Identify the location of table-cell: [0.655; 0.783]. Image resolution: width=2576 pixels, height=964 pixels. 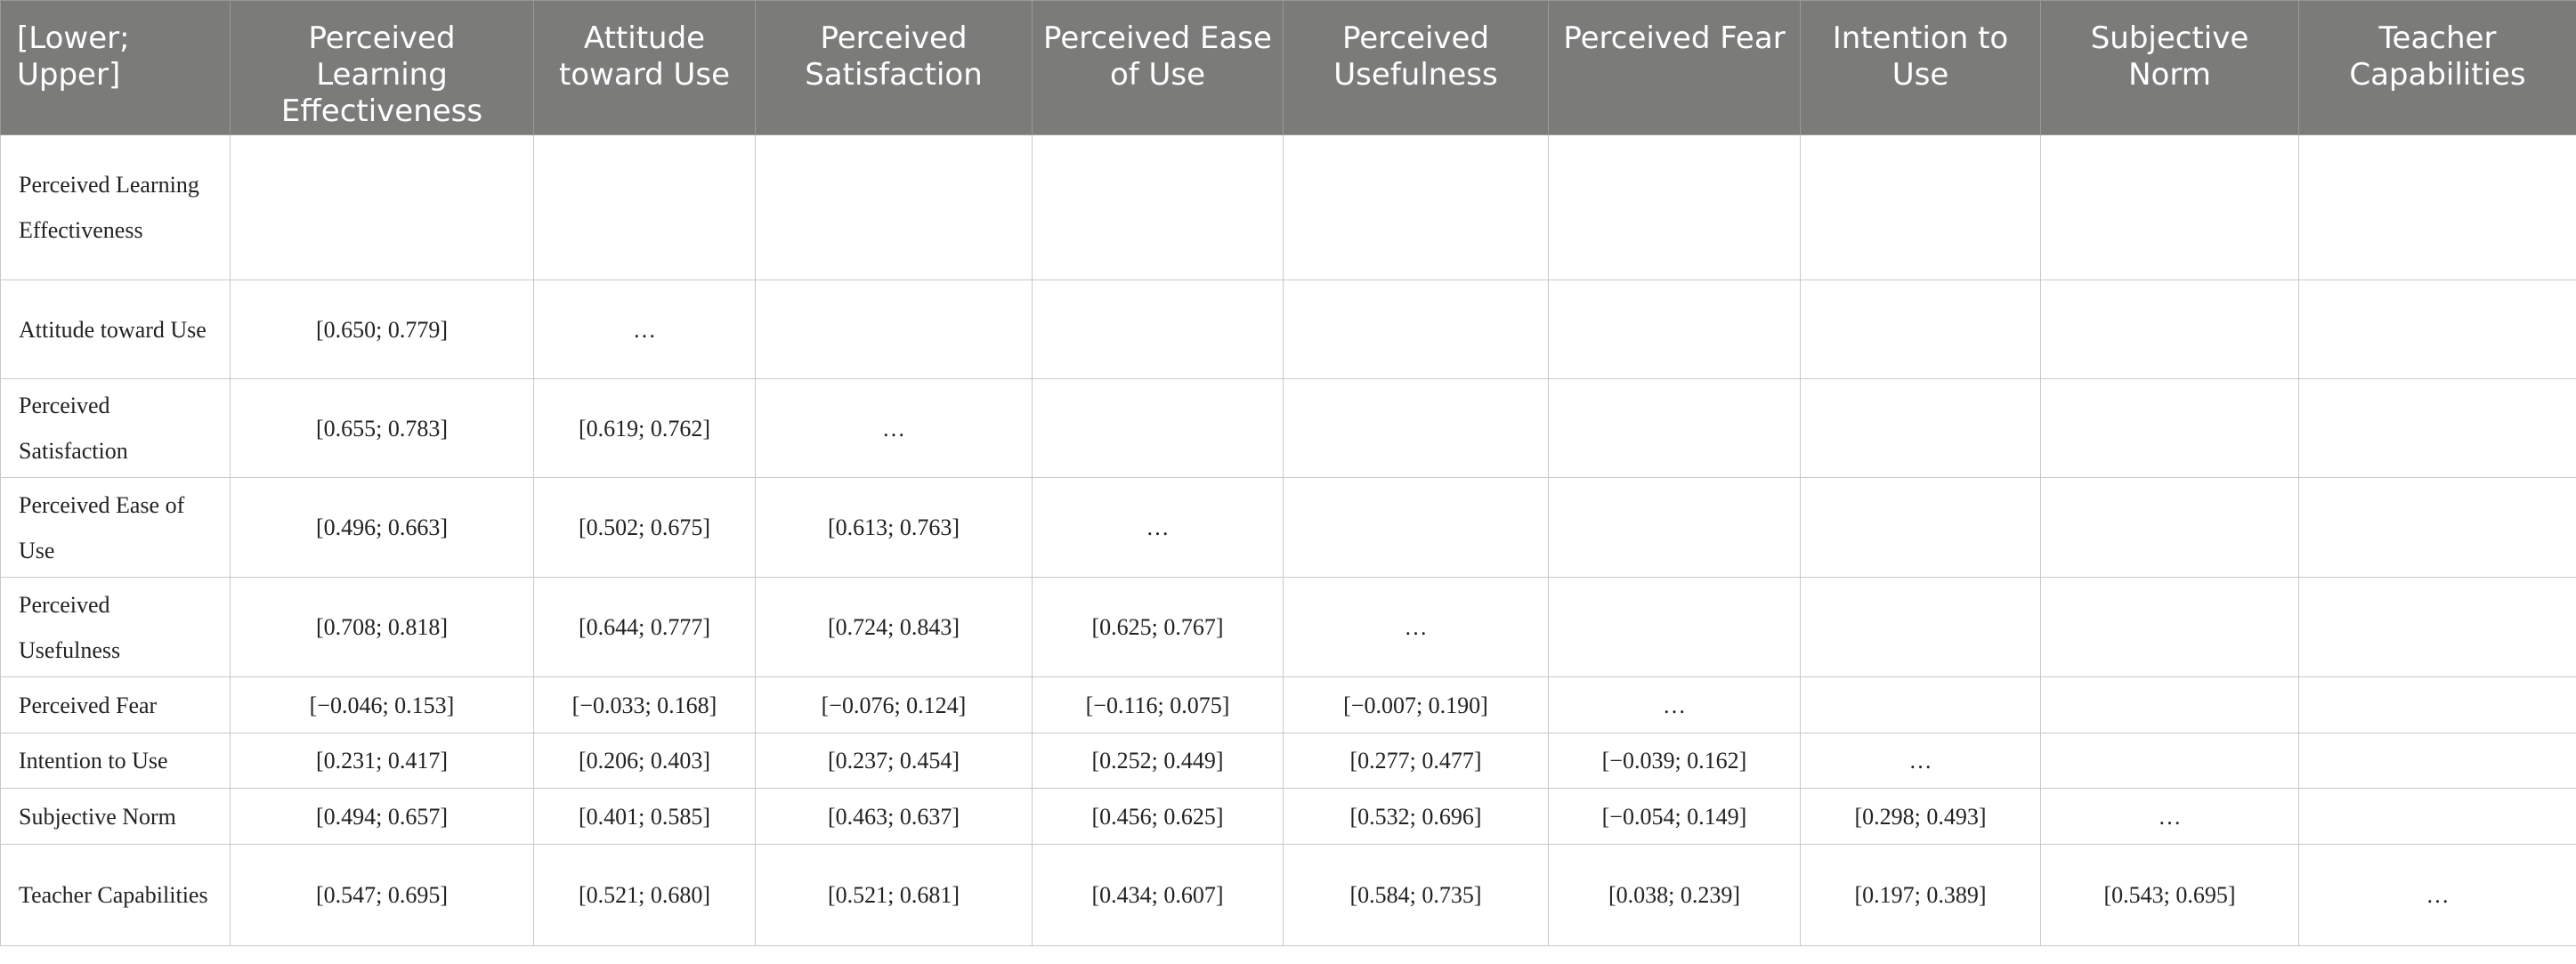
(382, 428).